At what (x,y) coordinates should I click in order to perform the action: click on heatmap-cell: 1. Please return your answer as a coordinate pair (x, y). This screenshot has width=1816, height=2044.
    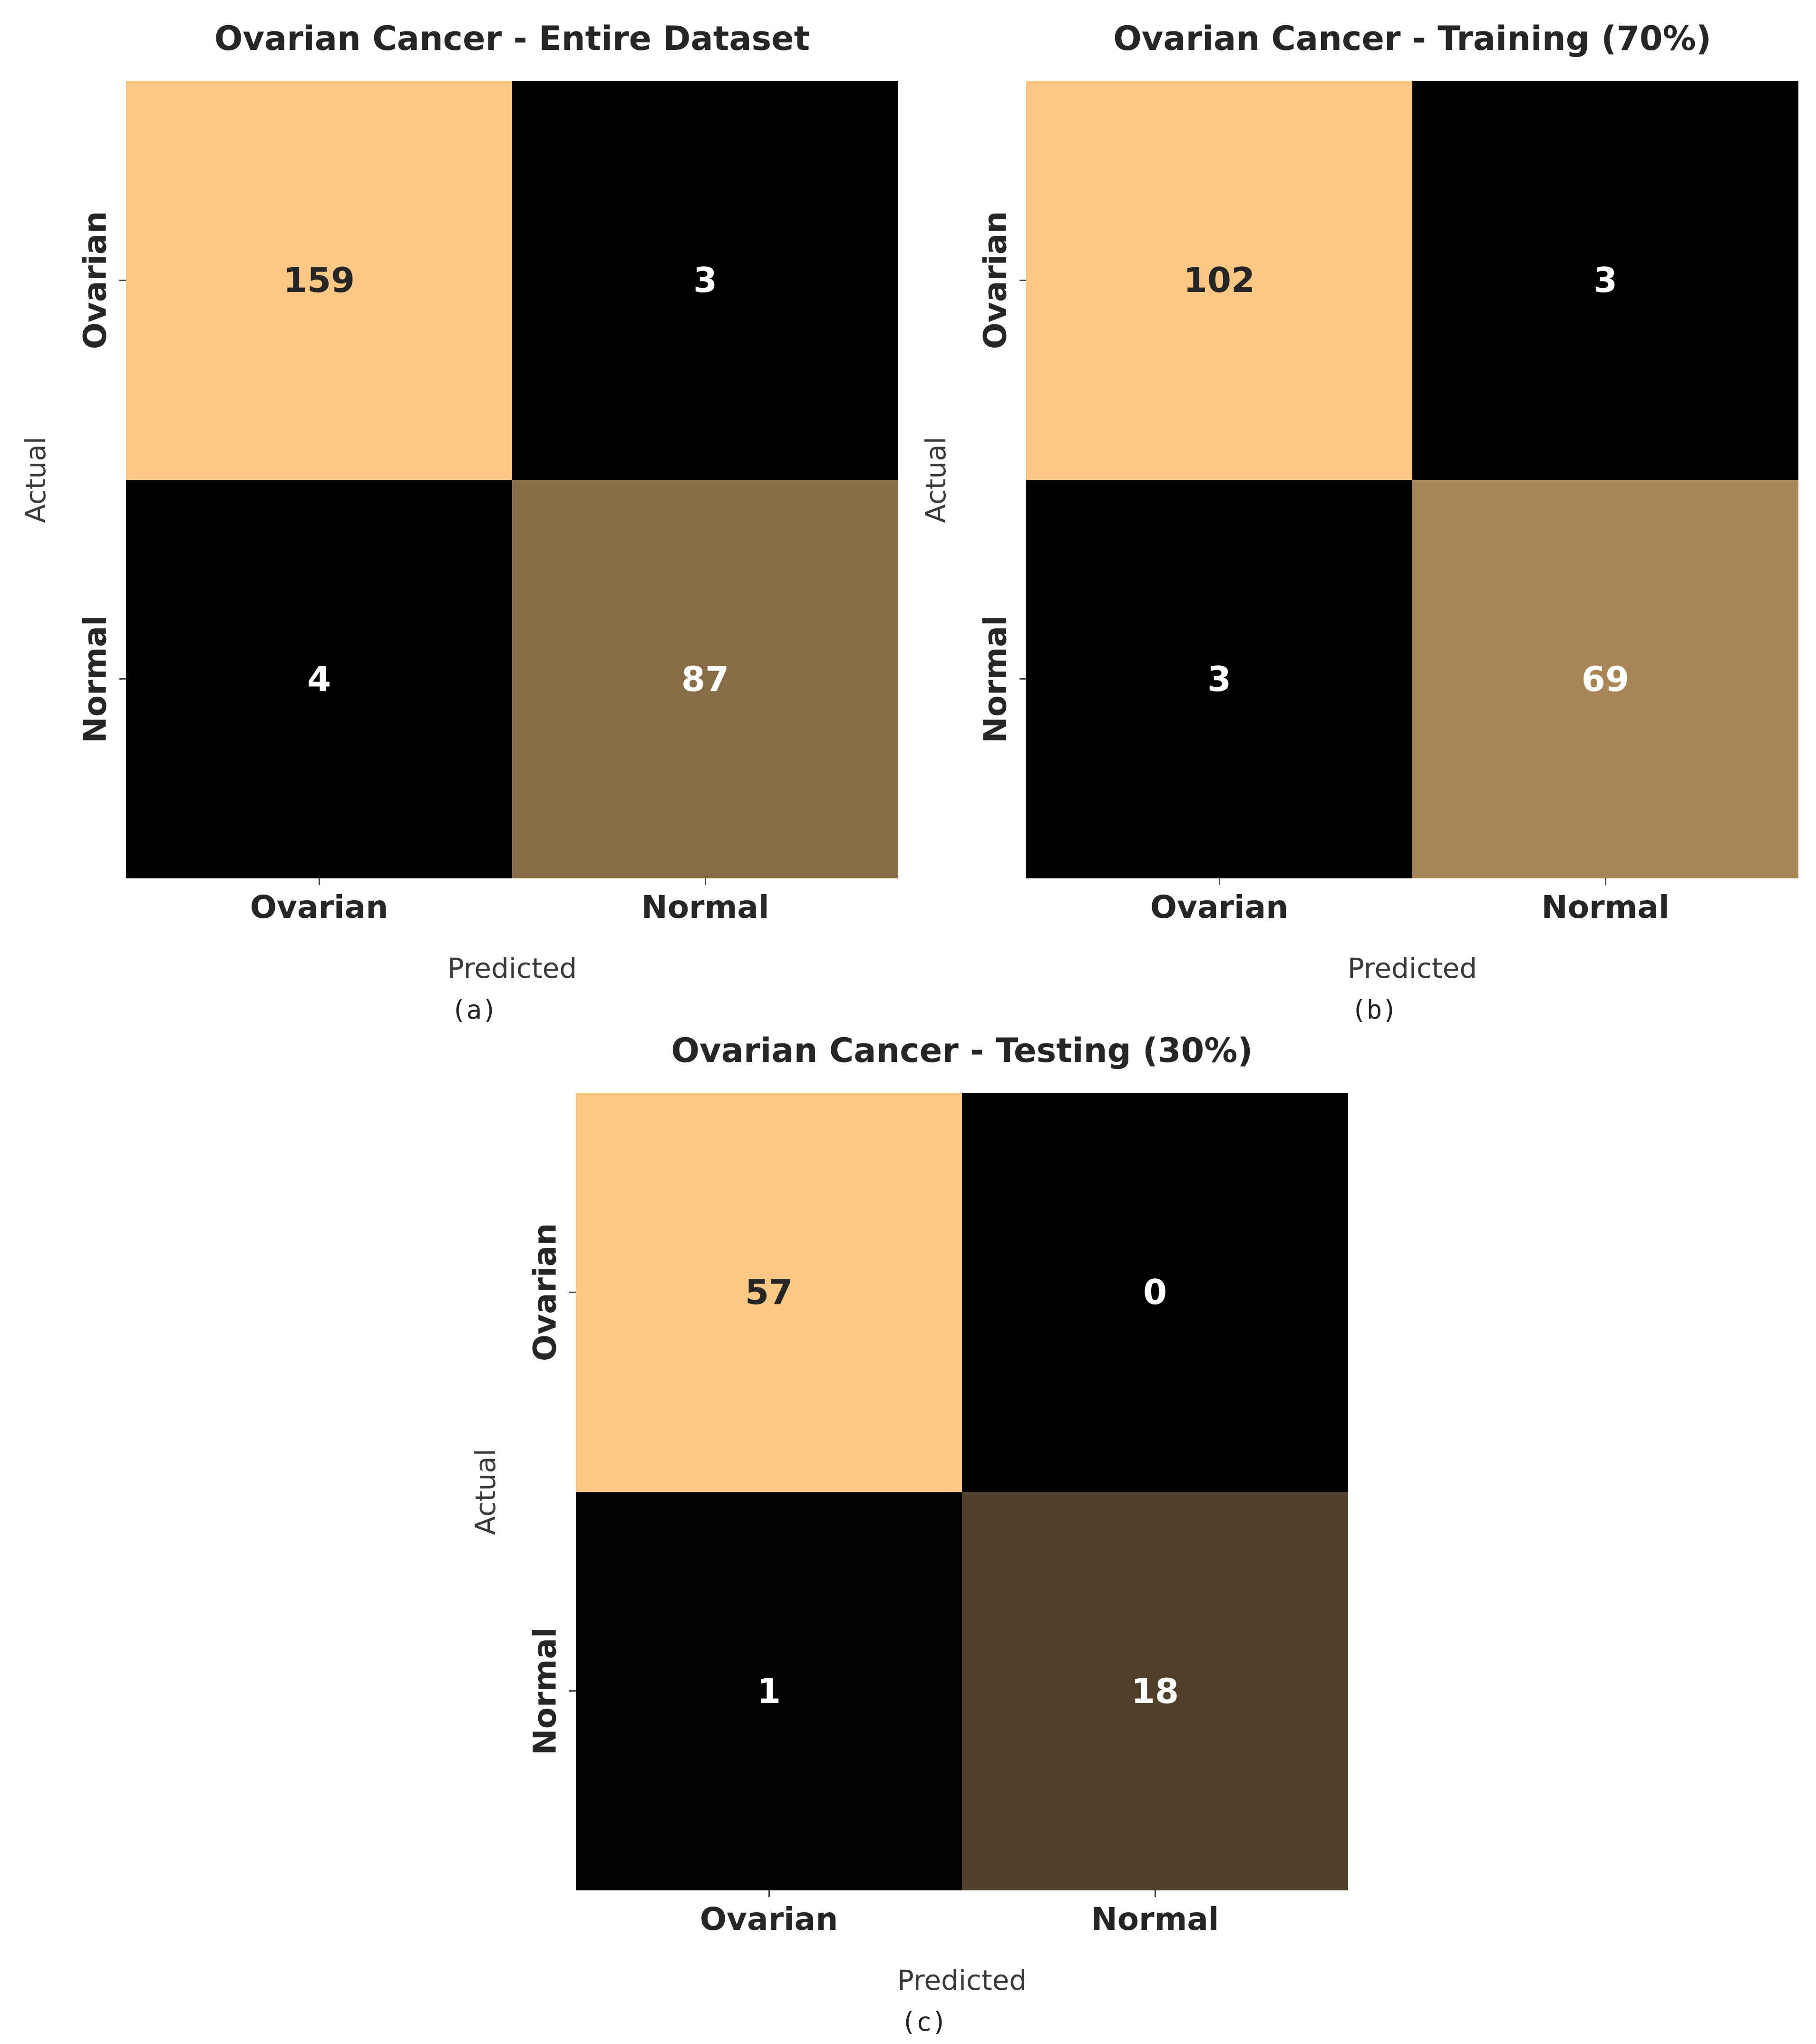
    Looking at the image, I should click on (769, 1691).